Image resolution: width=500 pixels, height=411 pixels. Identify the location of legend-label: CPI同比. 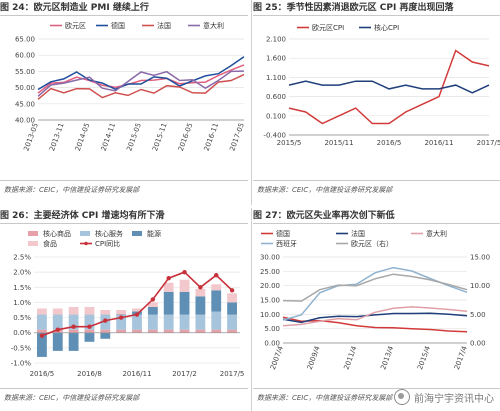
(107, 243).